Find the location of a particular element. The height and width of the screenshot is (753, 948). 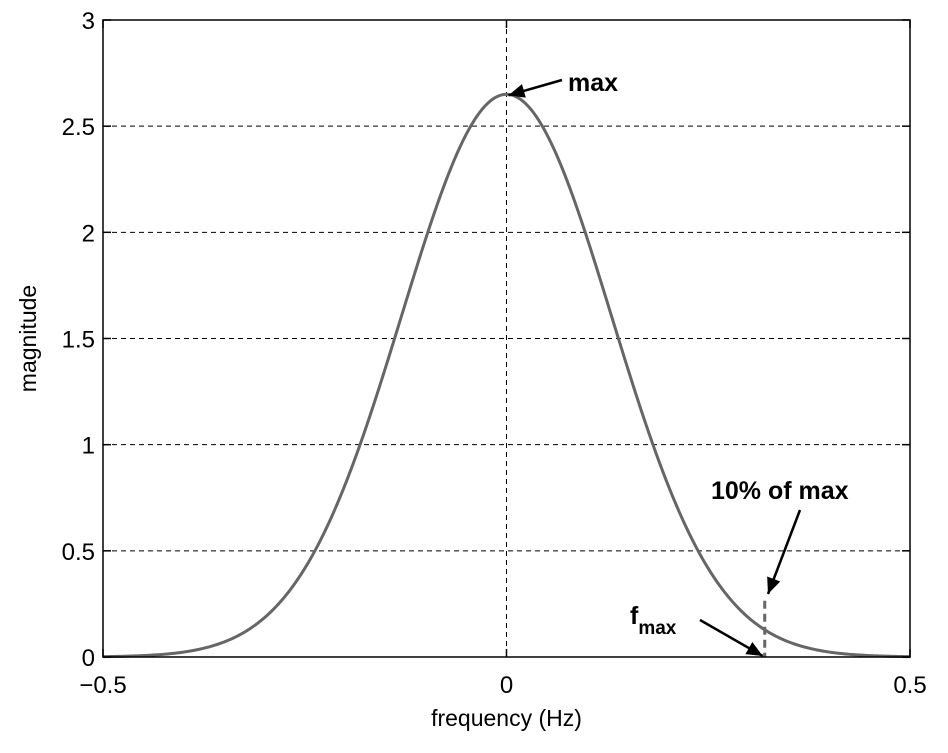

y-tick-label: 2 is located at coordinates (88, 233).